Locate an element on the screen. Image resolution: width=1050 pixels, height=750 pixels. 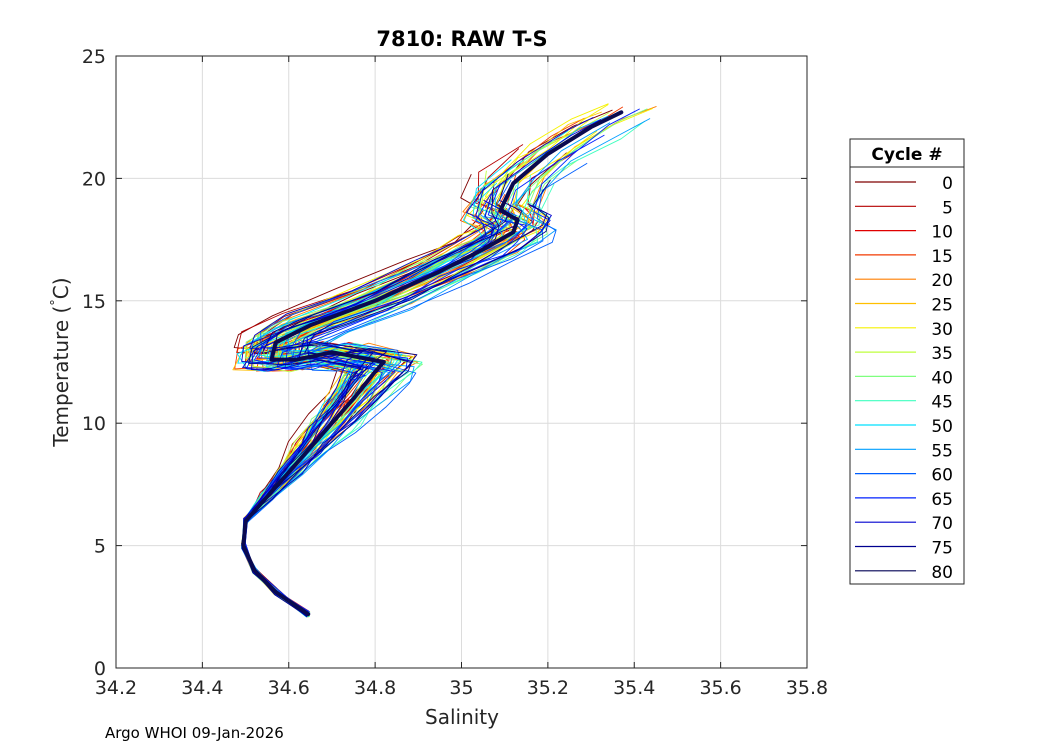
x-tick-label: 35.8 is located at coordinates (807, 688).